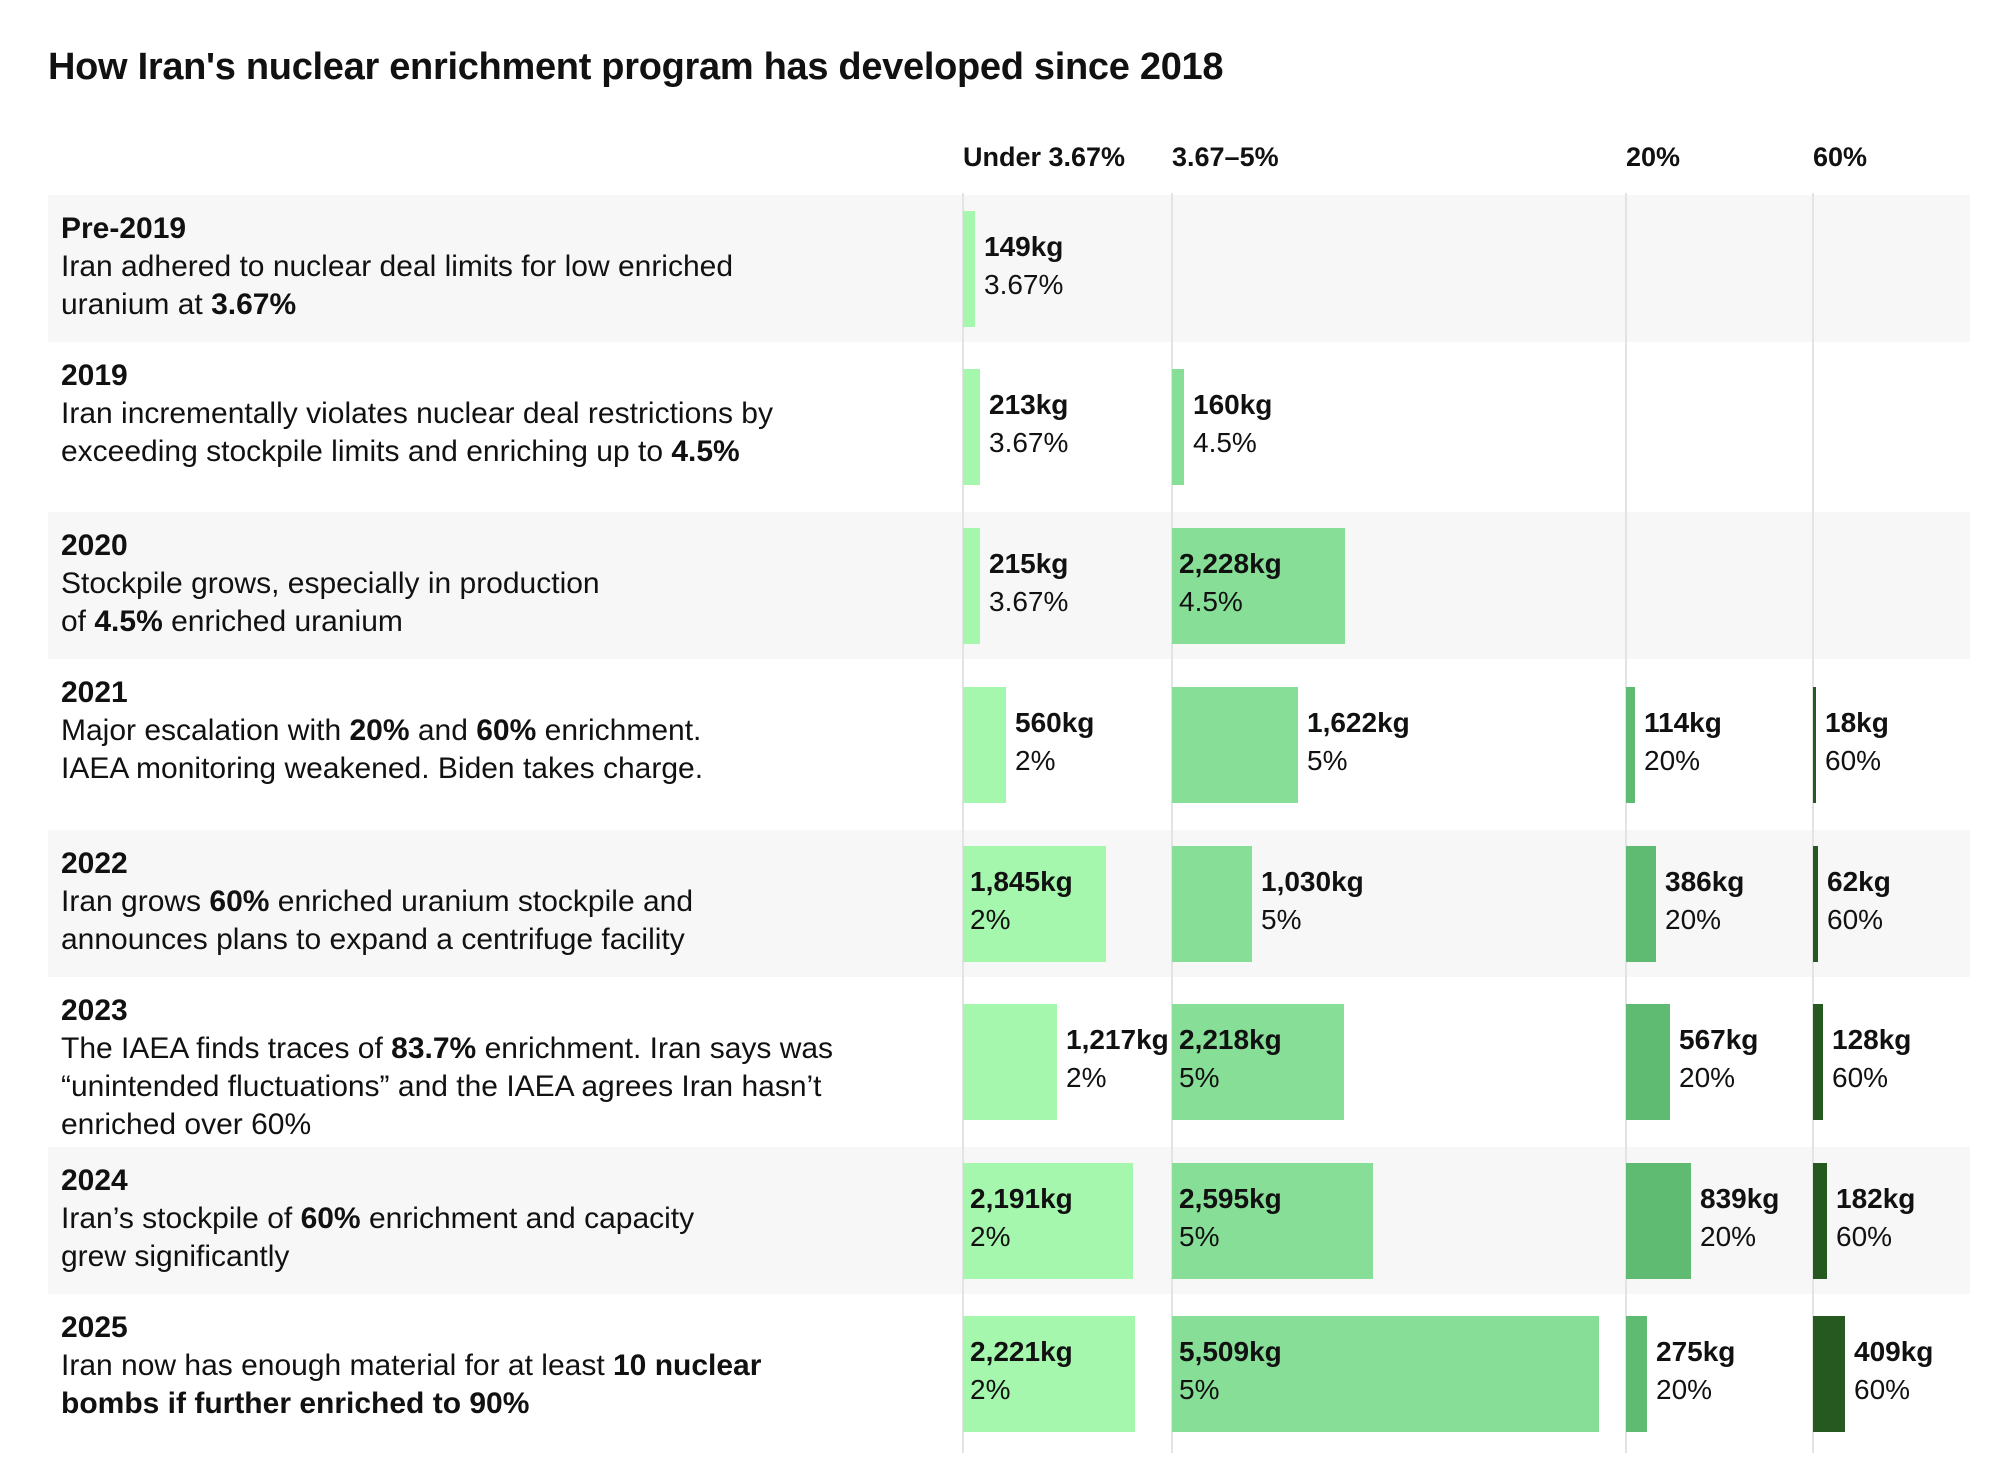 The height and width of the screenshot is (1476, 2000). What do you see at coordinates (1028, 424) in the screenshot?
I see `bar-label-under: 213kg 3.67%` at bounding box center [1028, 424].